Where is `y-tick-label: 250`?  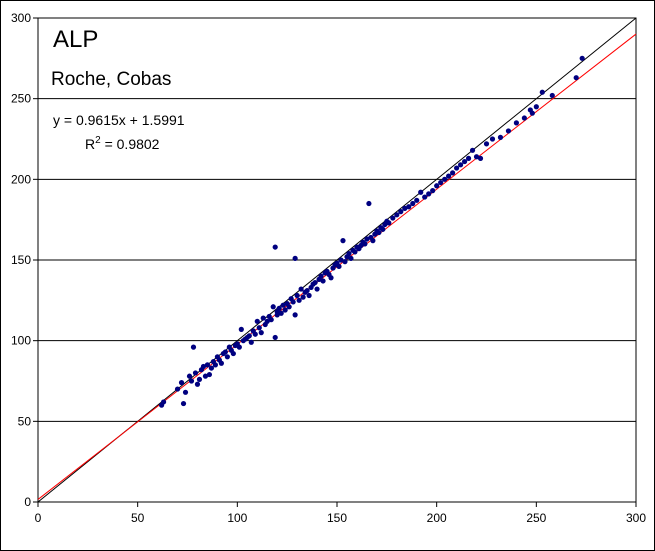 y-tick-label: 250 is located at coordinates (21, 99).